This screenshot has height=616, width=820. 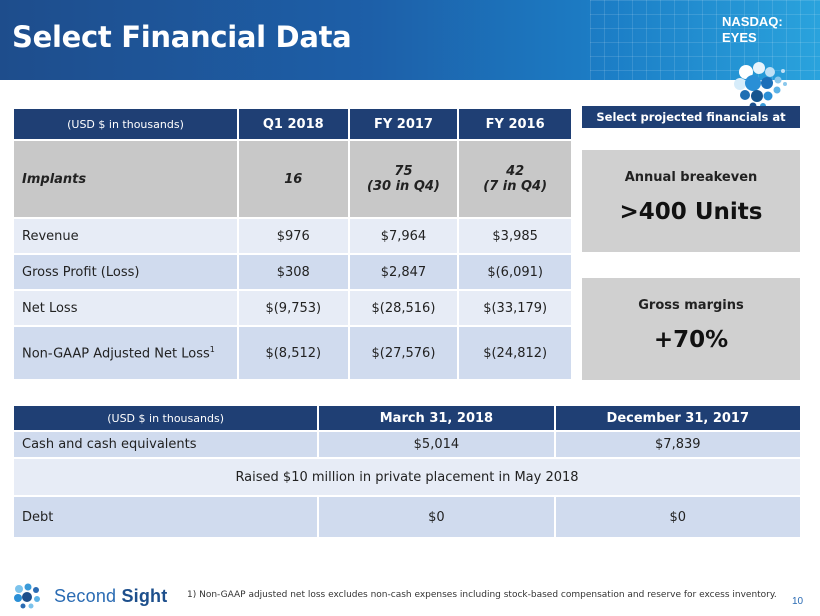 I want to click on cell-implants-fy2016: 42 (7 in Q4), so click(x=515, y=179).